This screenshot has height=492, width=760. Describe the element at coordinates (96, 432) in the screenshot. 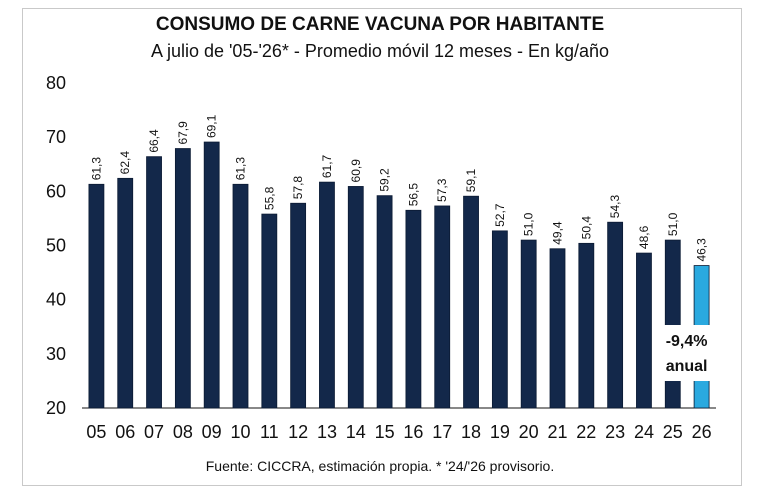

I see `x-tick-label: 05` at that location.